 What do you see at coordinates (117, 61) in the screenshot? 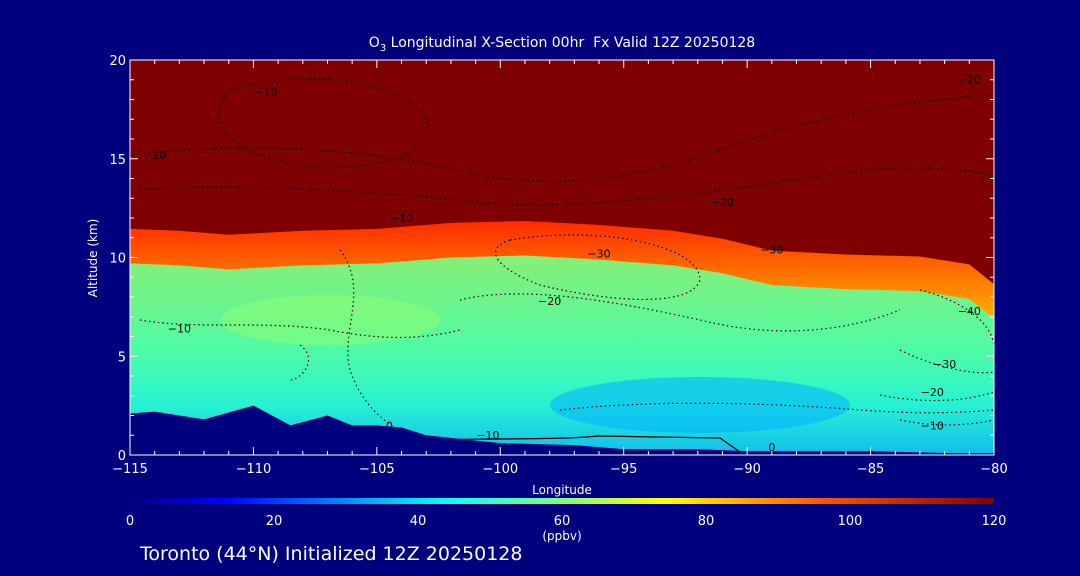
I see `y-tick-label: 20` at bounding box center [117, 61].